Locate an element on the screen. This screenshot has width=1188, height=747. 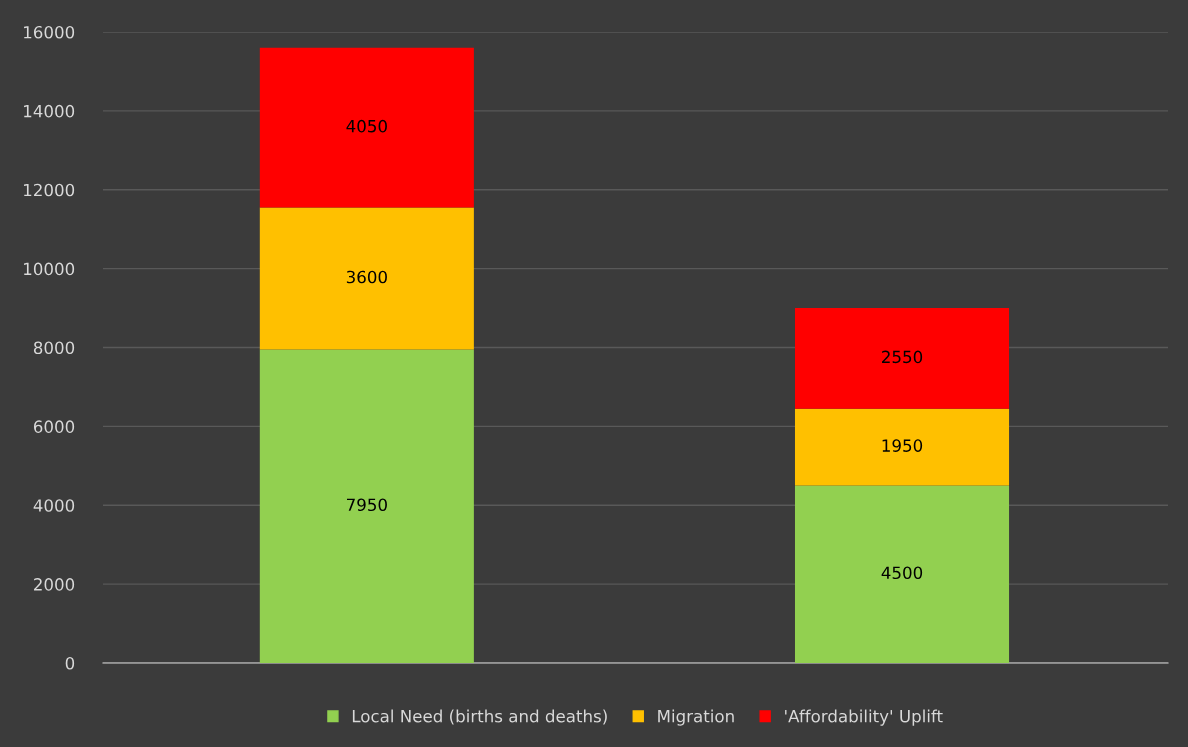
data-label: 2550 is located at coordinates (902, 357).